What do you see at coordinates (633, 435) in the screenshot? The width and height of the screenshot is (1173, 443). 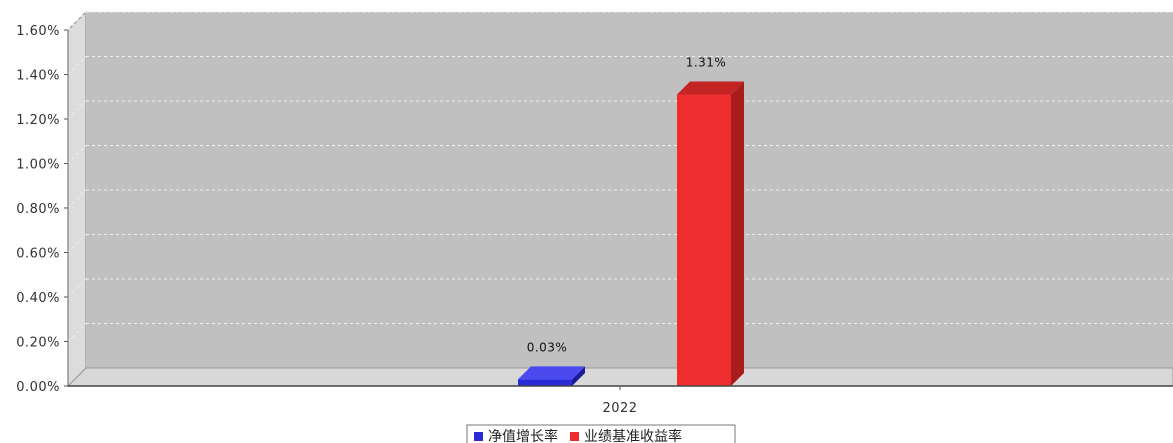 I see `legend-label: 业绩基准收益率` at bounding box center [633, 435].